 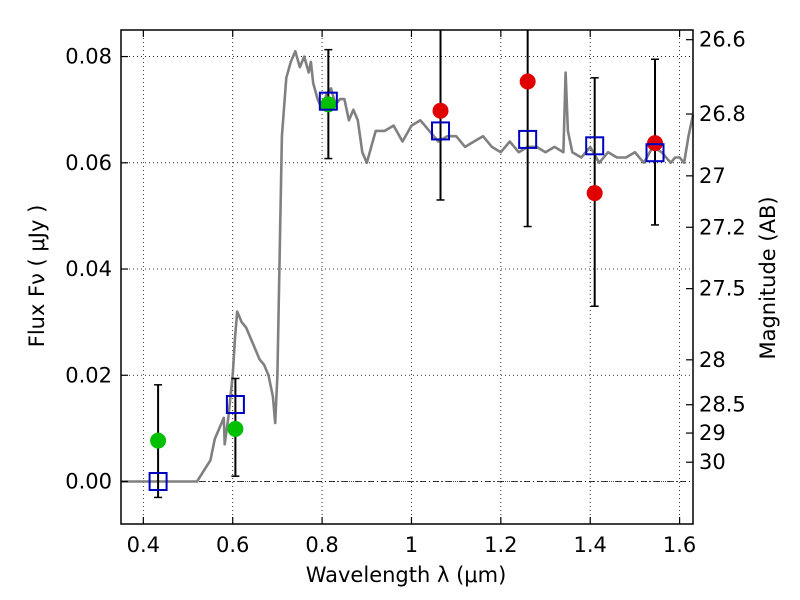 What do you see at coordinates (722, 227) in the screenshot?
I see `magnitude-tick-label: 27.2` at bounding box center [722, 227].